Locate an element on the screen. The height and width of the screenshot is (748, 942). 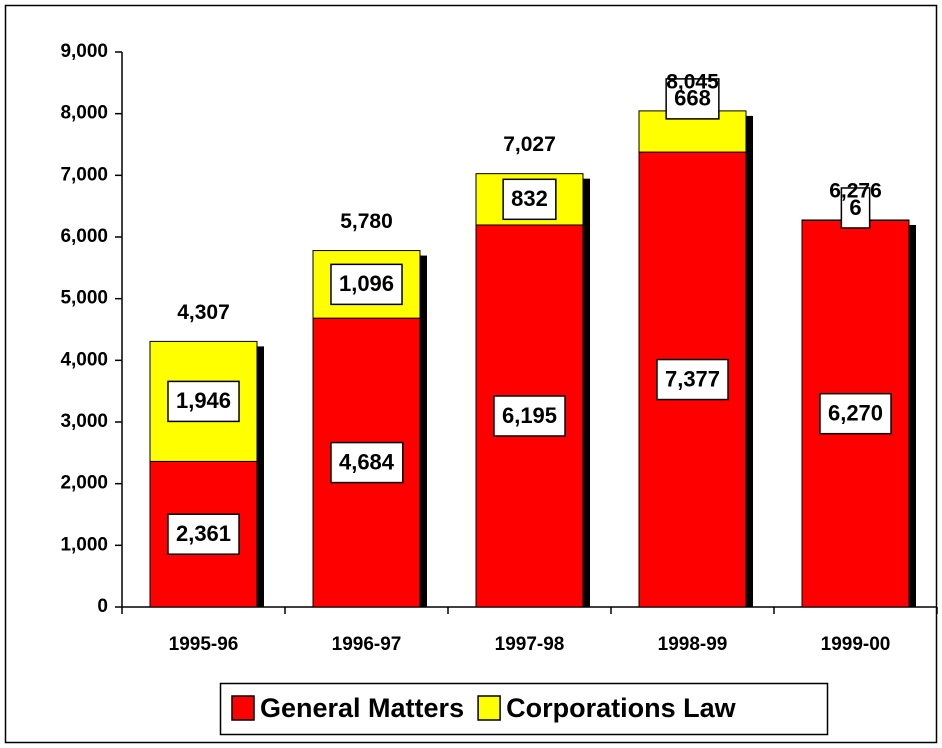
y-tick-label: 2,000 is located at coordinates (84, 483).